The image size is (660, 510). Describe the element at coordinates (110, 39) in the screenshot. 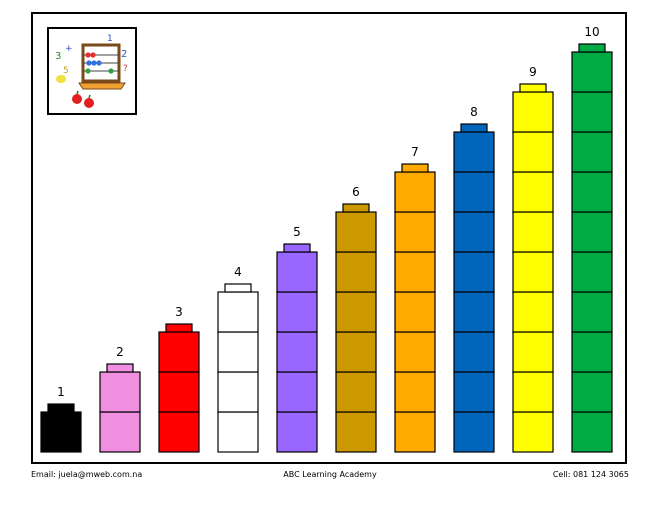

I see `svg-text: 1` at that location.